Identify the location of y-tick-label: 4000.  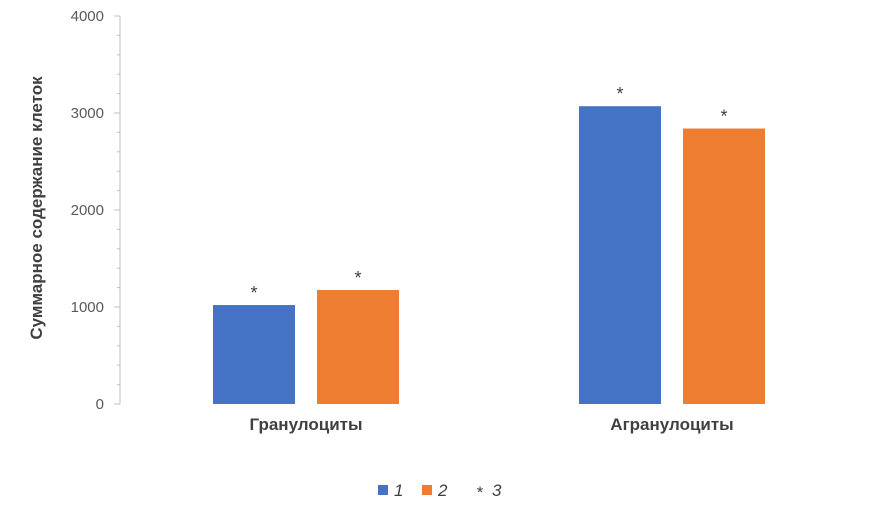
(87, 16).